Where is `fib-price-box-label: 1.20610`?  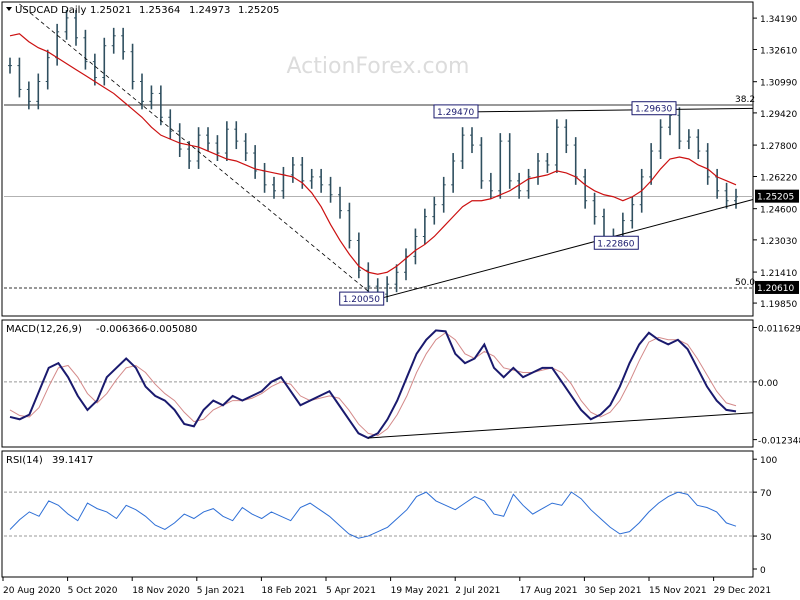 fib-price-box-label: 1.20610 is located at coordinates (775, 289).